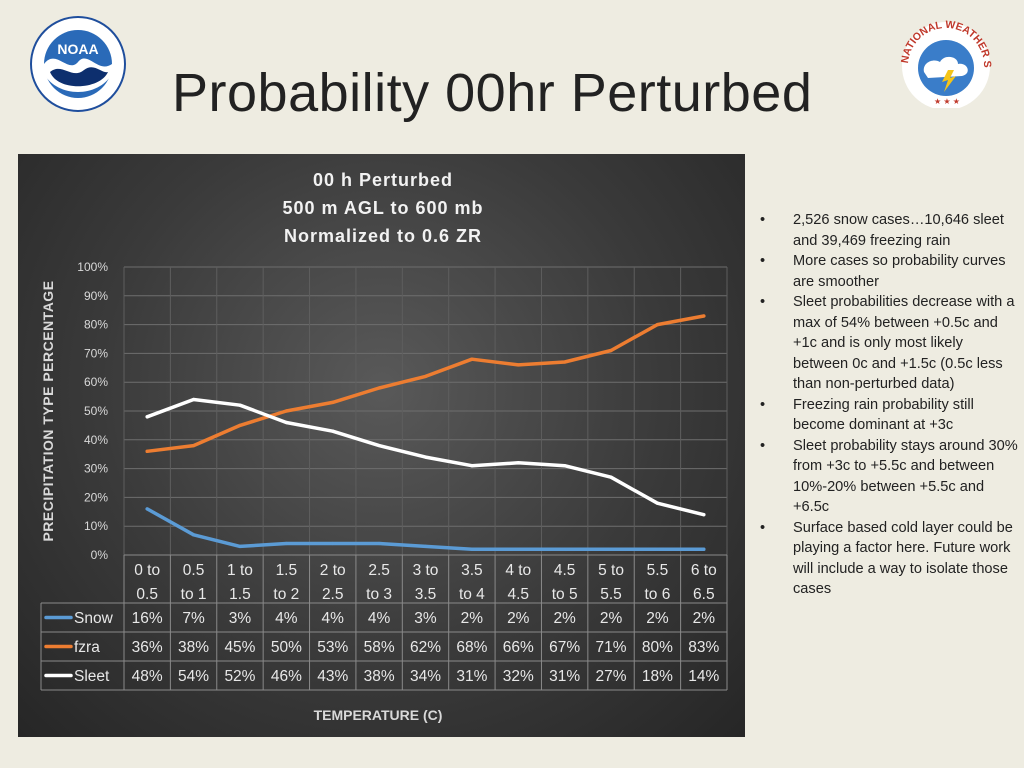 The height and width of the screenshot is (768, 1024). I want to click on y-tick-label: 100%, so click(92, 267).